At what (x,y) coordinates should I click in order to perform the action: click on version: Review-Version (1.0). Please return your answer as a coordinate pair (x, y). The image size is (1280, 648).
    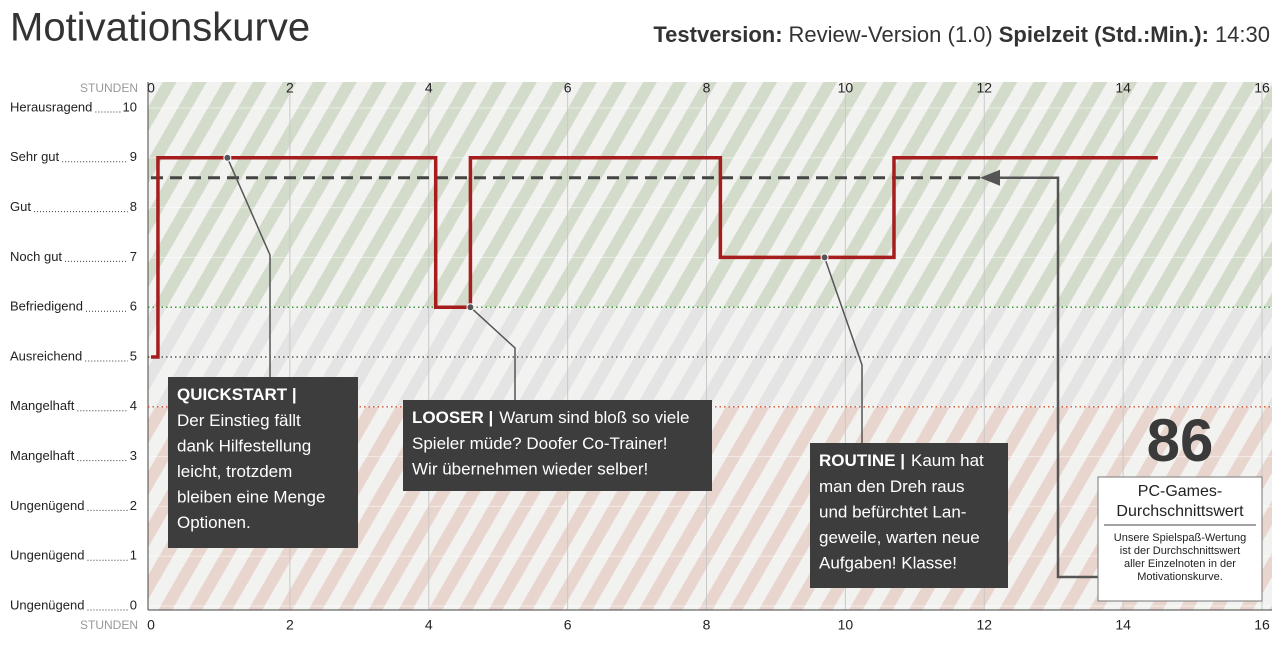
    Looking at the image, I should click on (891, 34).